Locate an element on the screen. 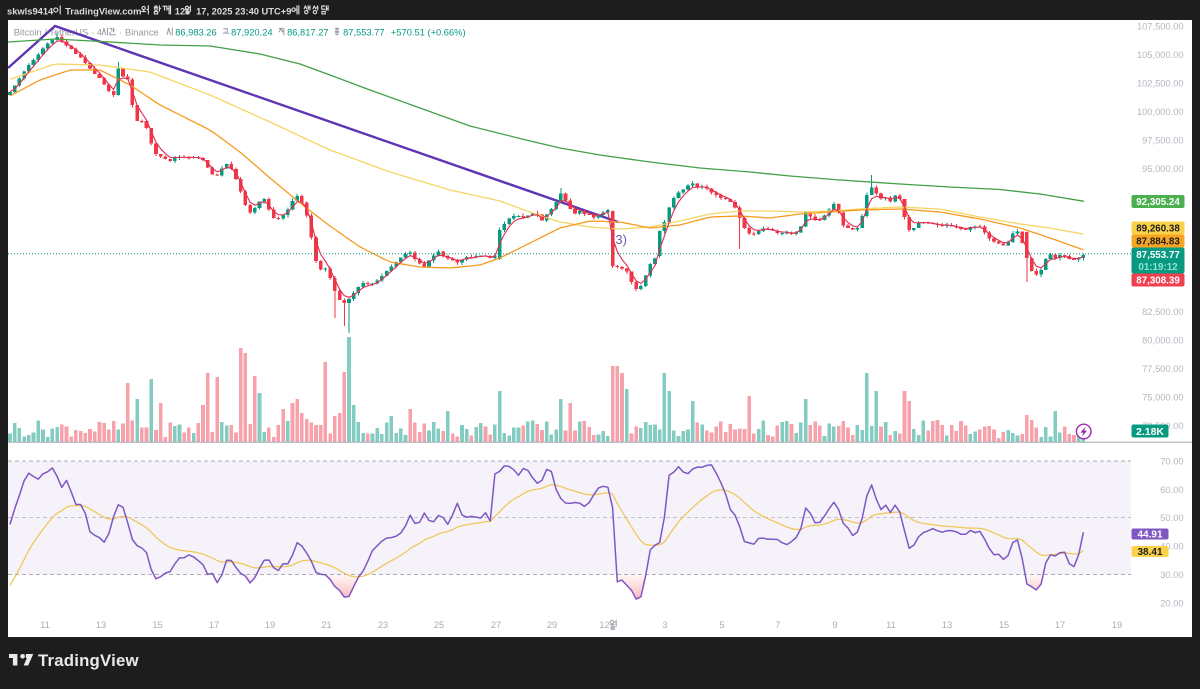 The height and width of the screenshot is (689, 1200). svg-text: 20.00 is located at coordinates (1171, 603).